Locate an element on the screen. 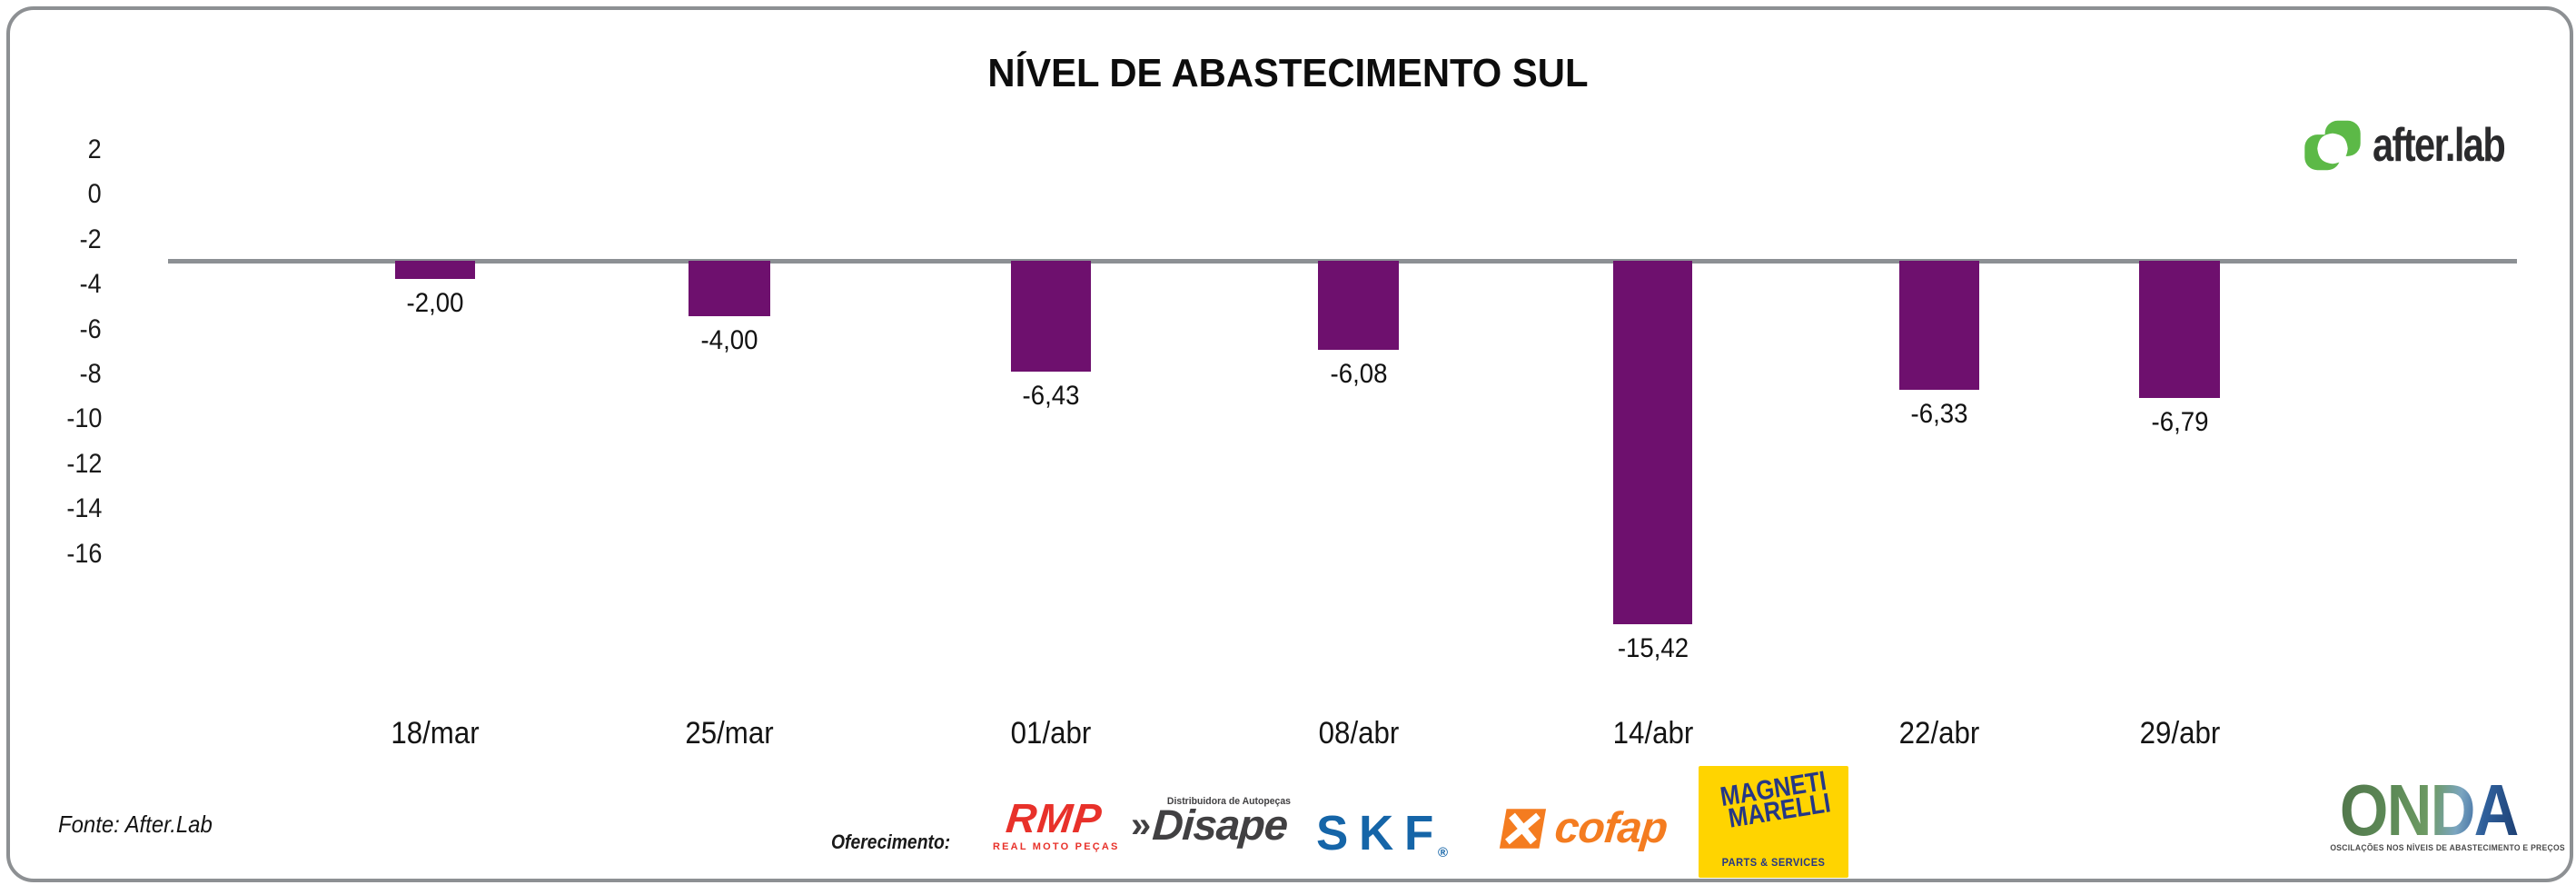 The height and width of the screenshot is (885, 2576). y-axis-tick-label: -4 is located at coordinates (64, 284).